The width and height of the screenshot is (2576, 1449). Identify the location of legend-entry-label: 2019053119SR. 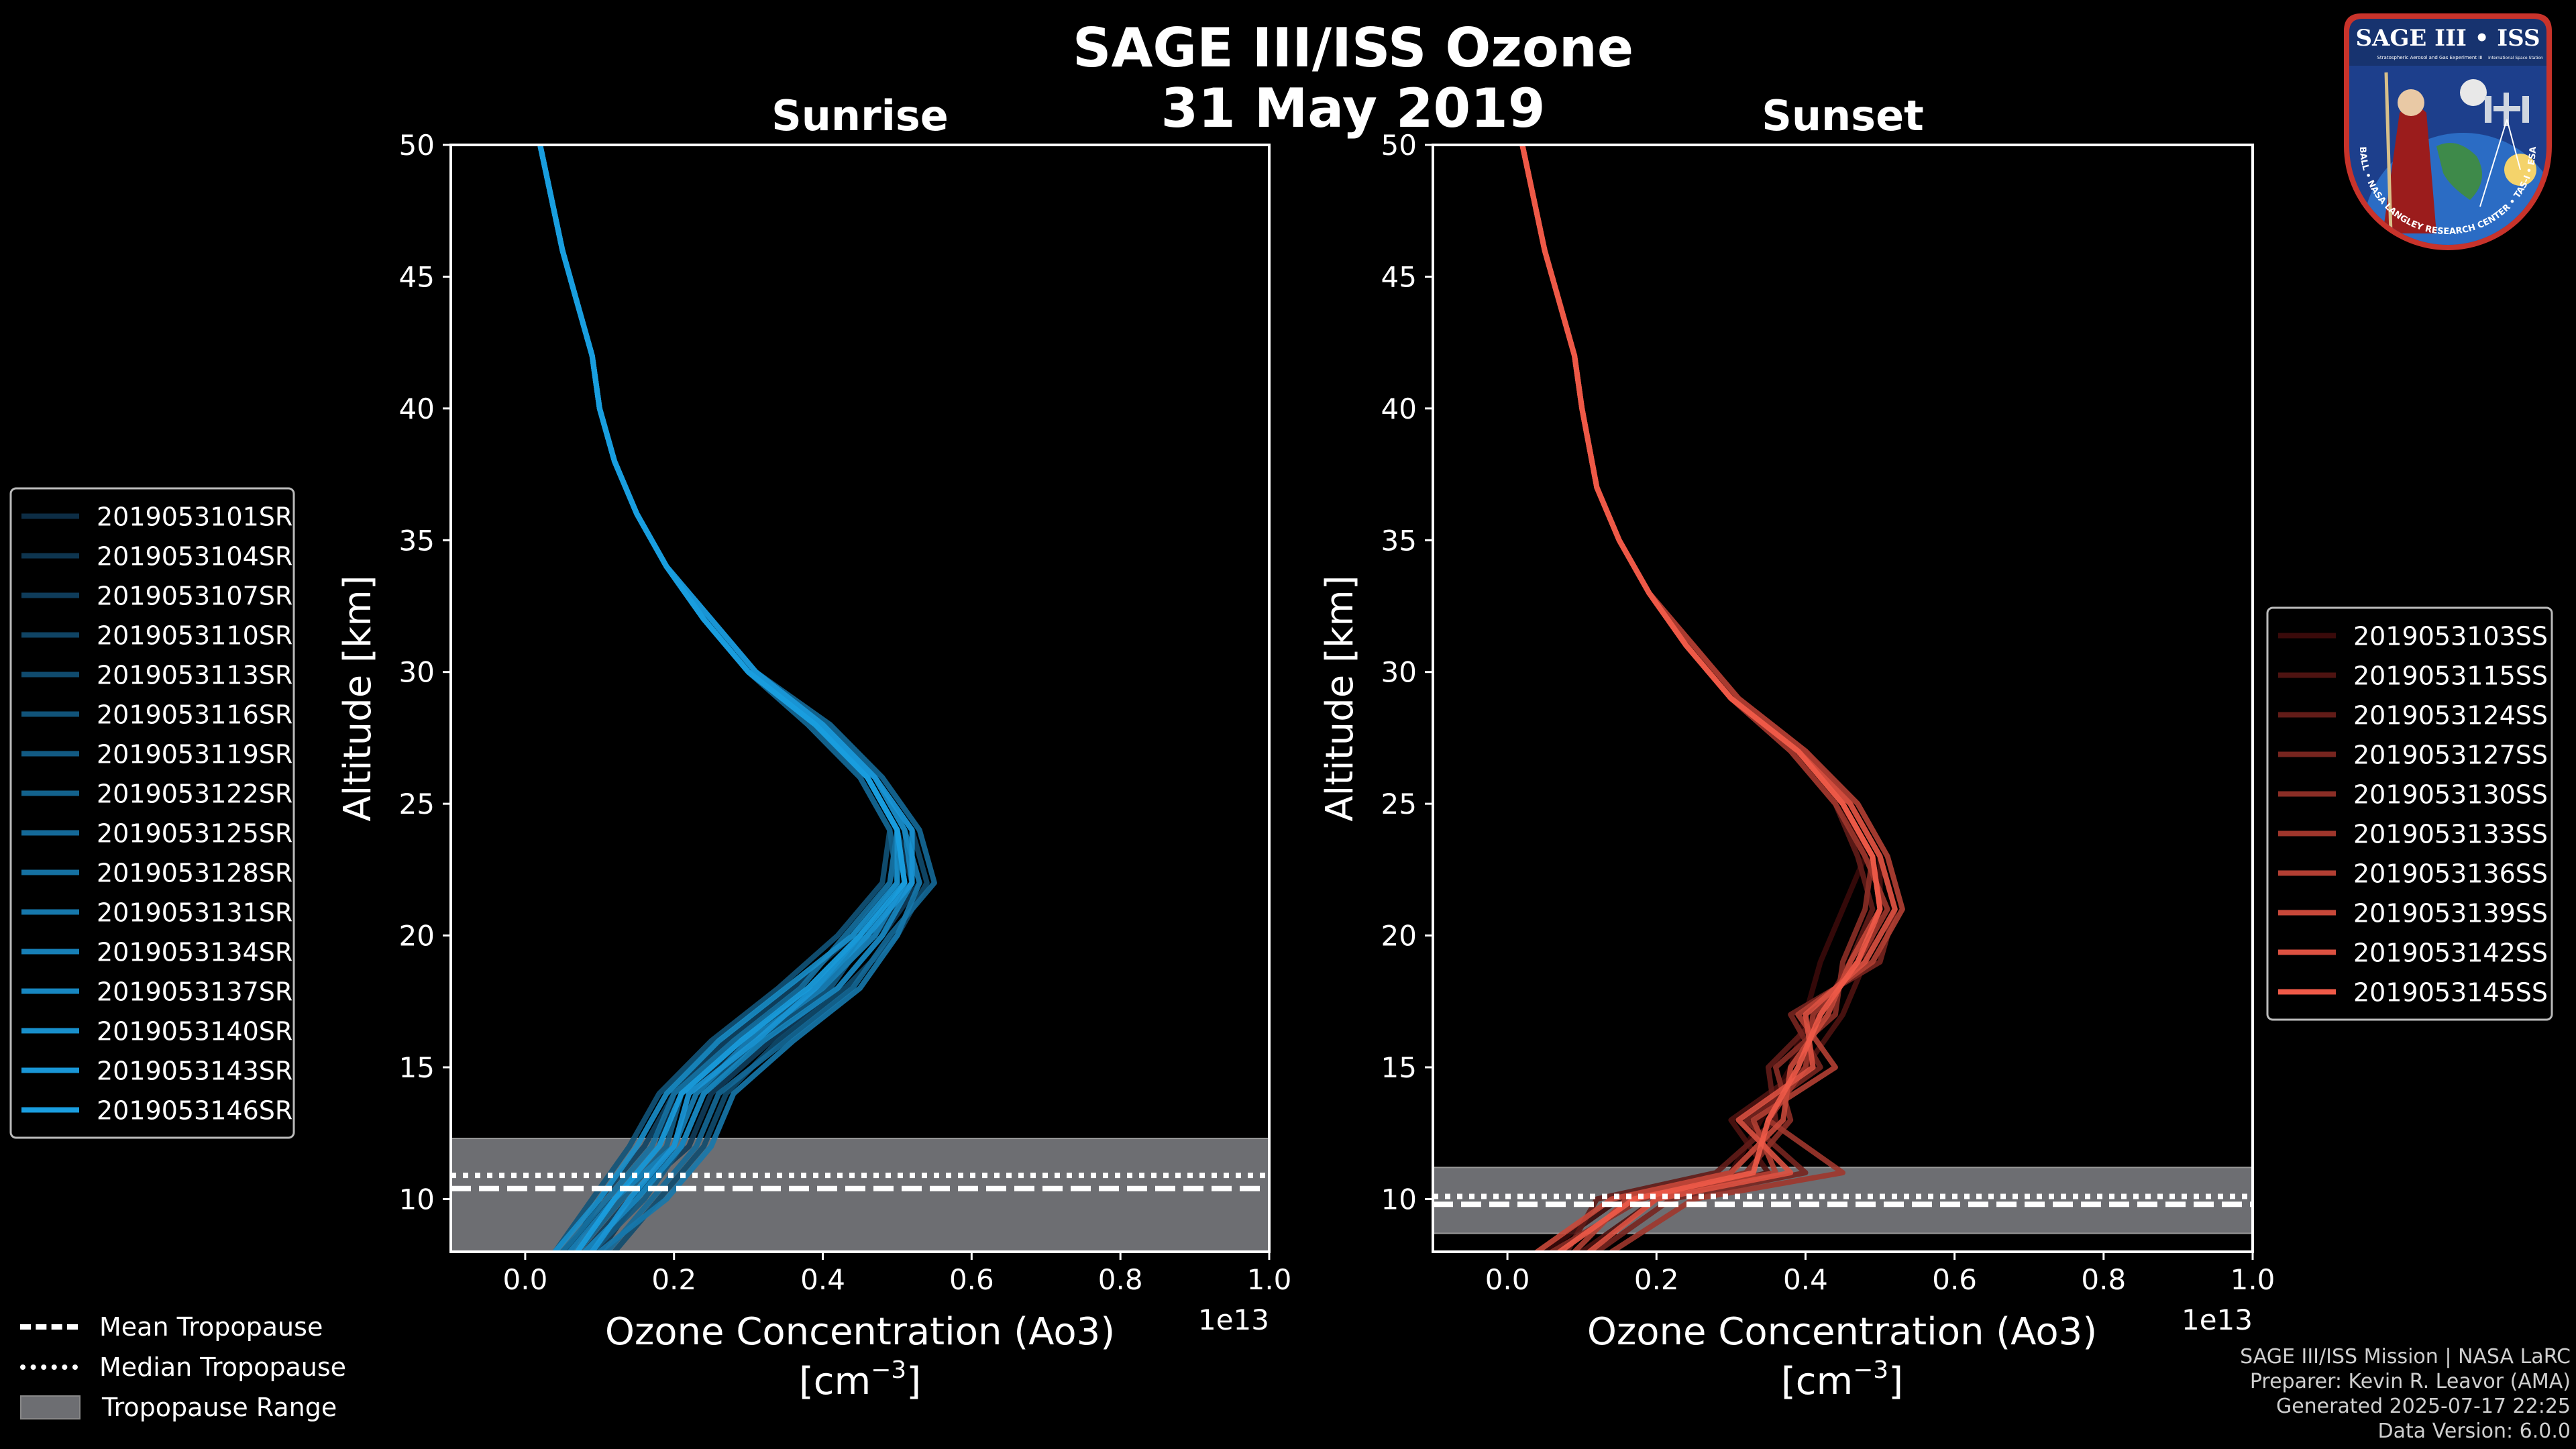
(194, 754).